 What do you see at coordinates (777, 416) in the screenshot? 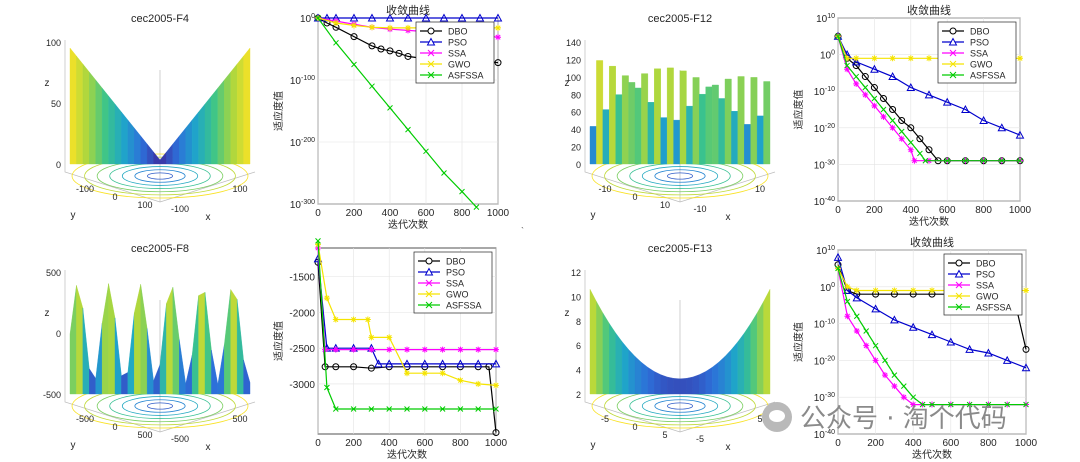
I see `wechat-icon` at bounding box center [777, 416].